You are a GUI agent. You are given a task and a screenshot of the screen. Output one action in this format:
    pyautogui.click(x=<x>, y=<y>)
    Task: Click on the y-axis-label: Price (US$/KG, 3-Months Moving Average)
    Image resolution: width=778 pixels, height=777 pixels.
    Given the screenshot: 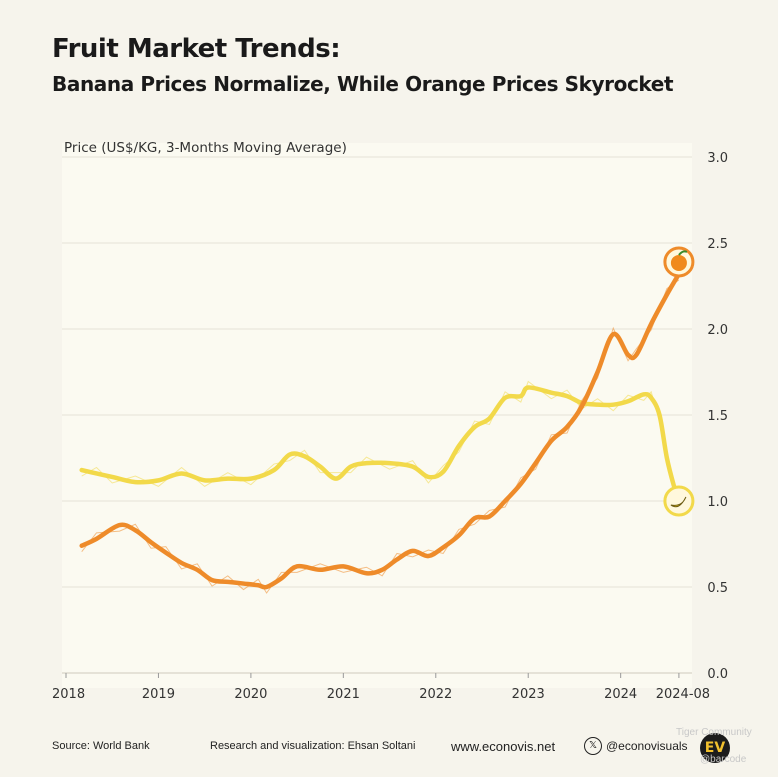 What is the action you would take?
    pyautogui.click(x=205, y=148)
    